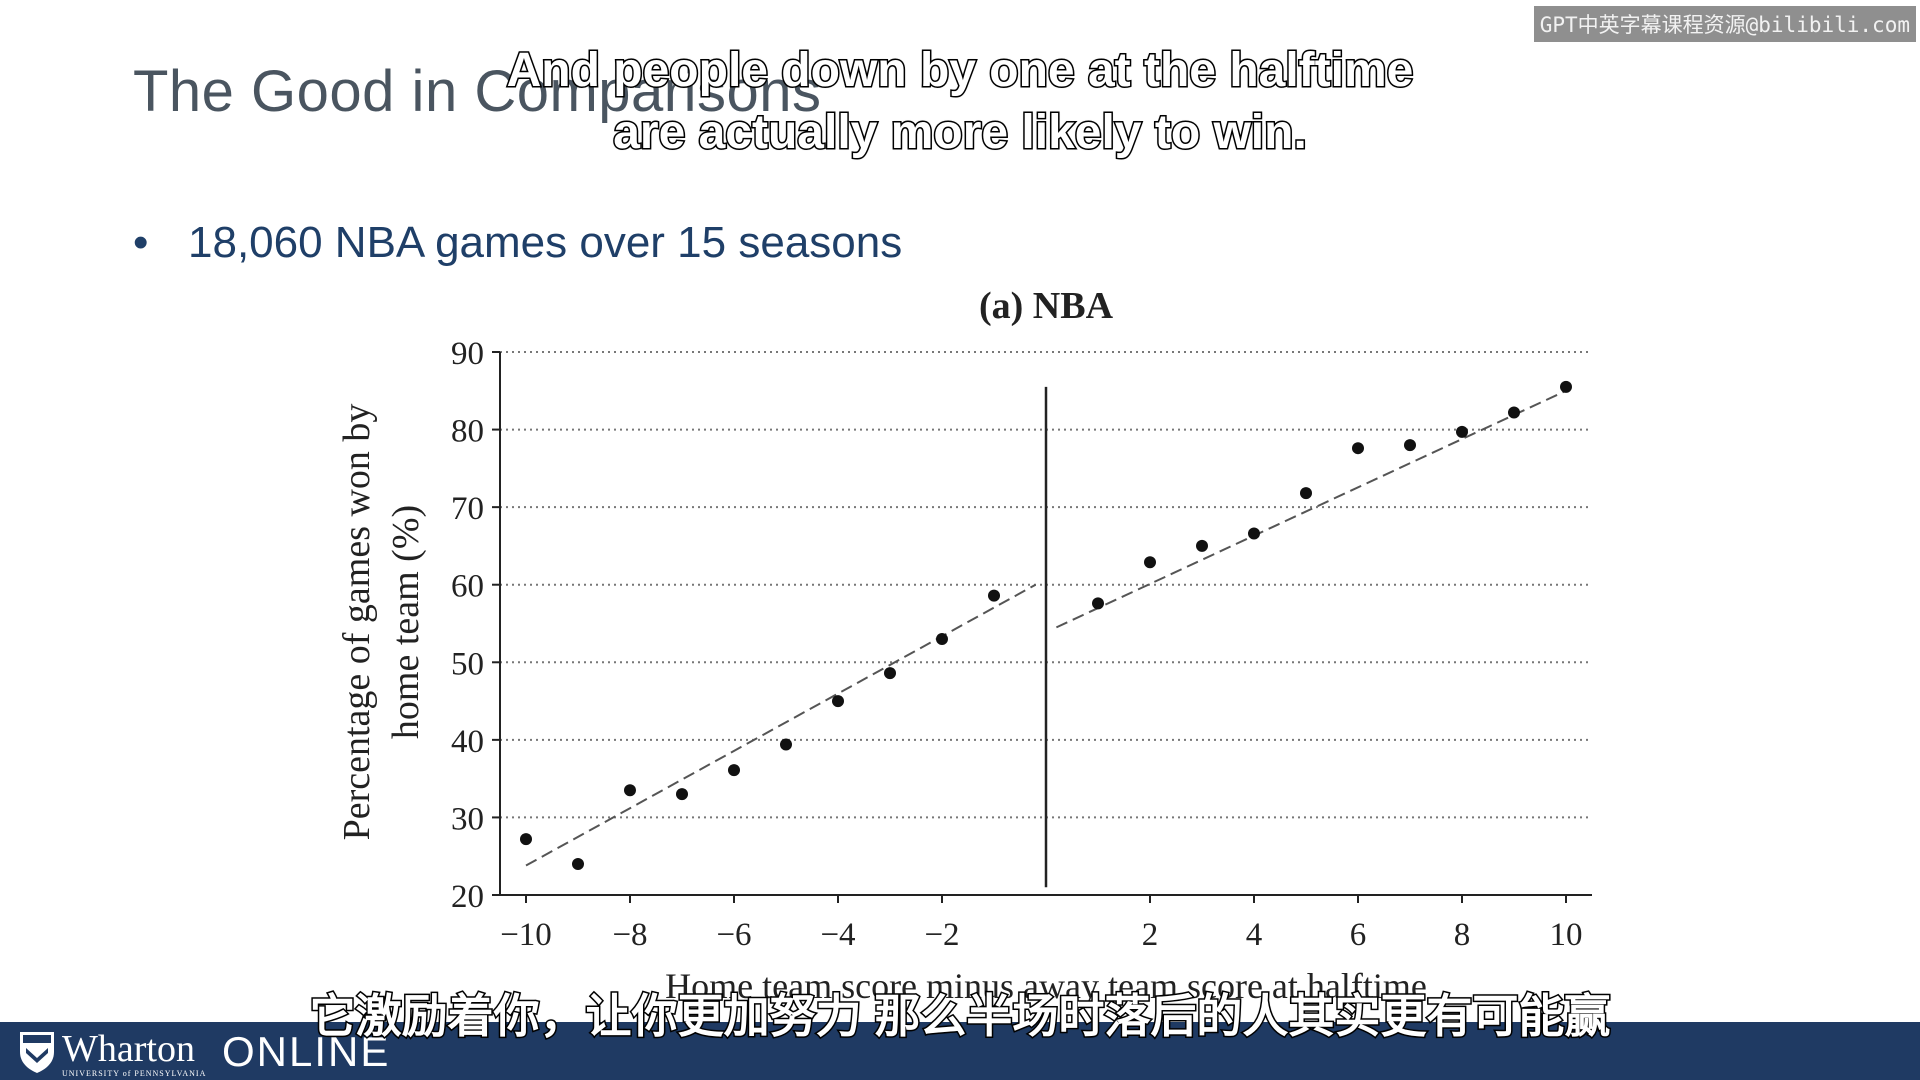 The height and width of the screenshot is (1080, 1920). Describe the element at coordinates (306, 1051) in the screenshot. I see `online-label: ONLINE` at that location.